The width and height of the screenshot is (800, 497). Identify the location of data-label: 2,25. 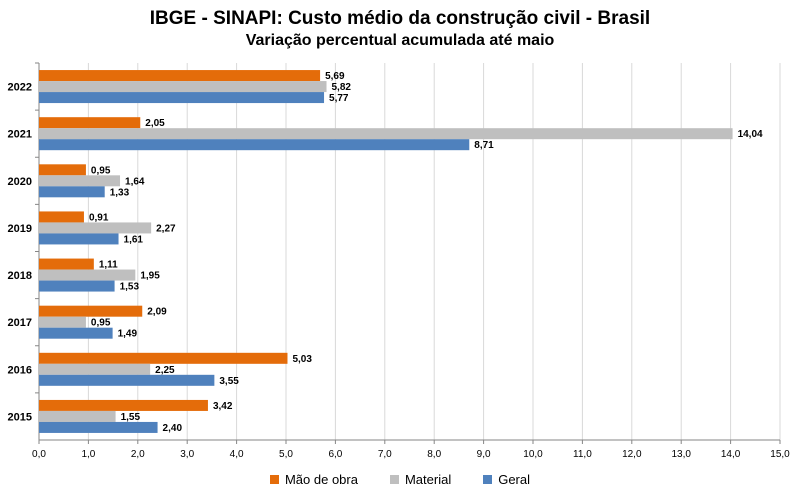
(165, 370).